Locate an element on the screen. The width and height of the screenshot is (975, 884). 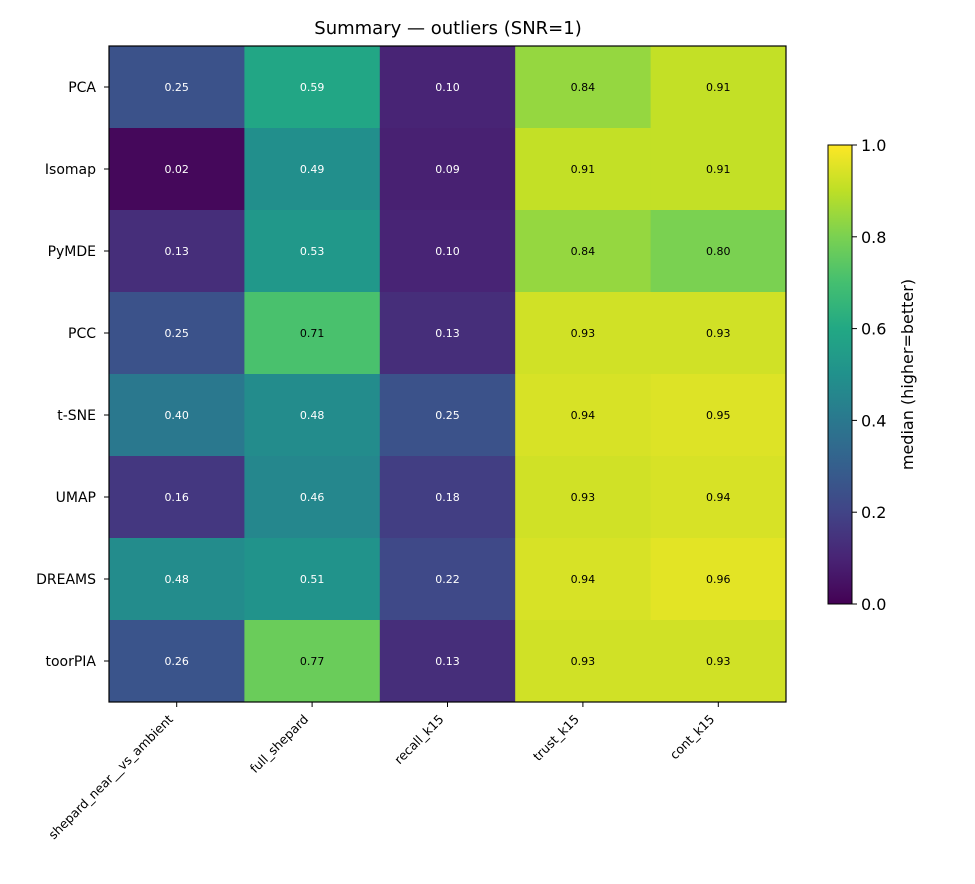
cell-value-label: 0.02 is located at coordinates (176, 169).